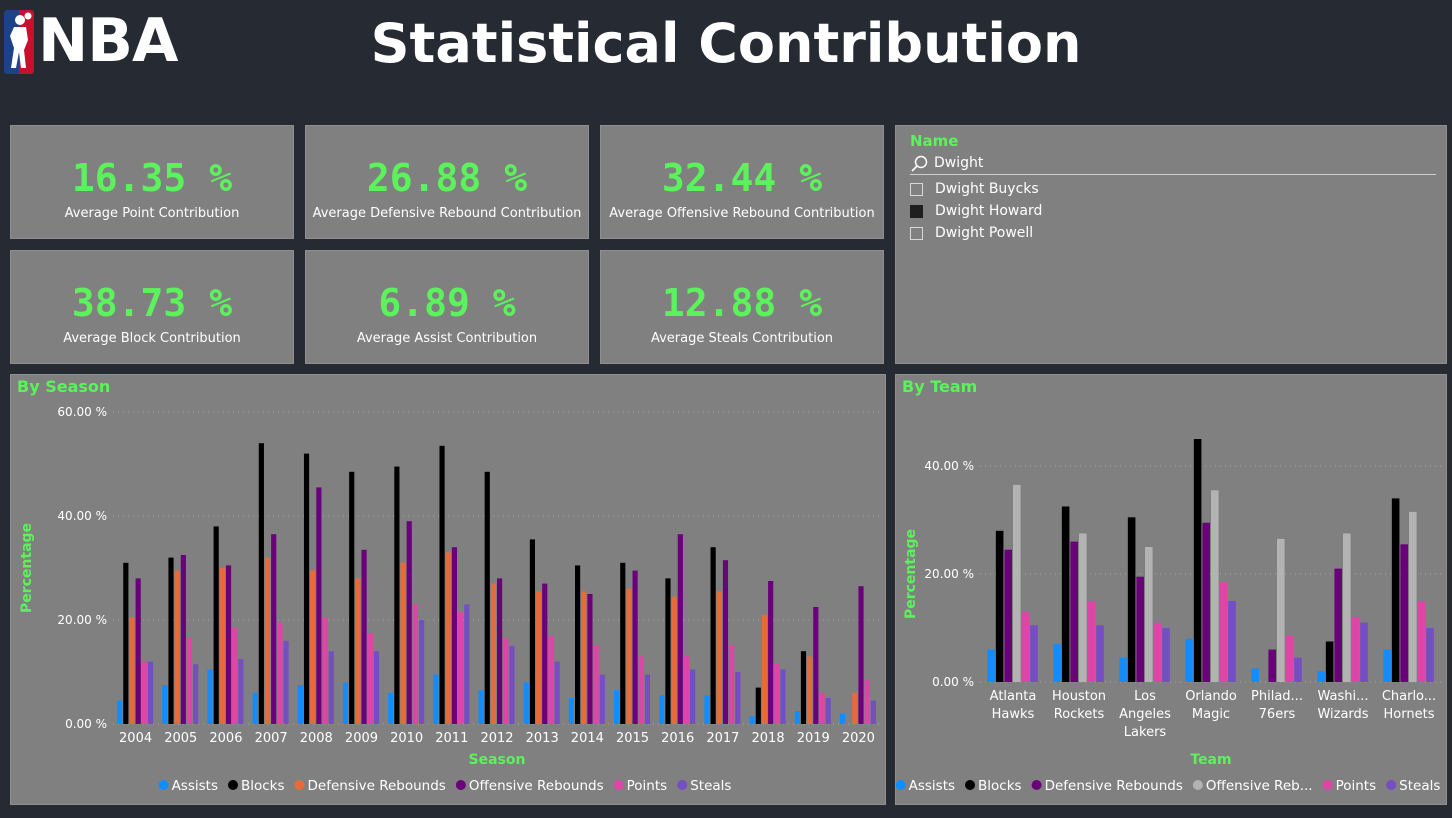 The height and width of the screenshot is (818, 1452). I want to click on kpi-value: 32.44 %, so click(742, 178).